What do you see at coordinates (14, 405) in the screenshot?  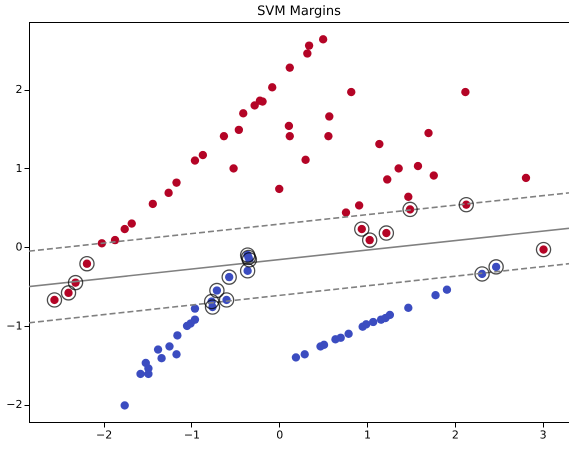 I see `y-tick-label: −2` at bounding box center [14, 405].